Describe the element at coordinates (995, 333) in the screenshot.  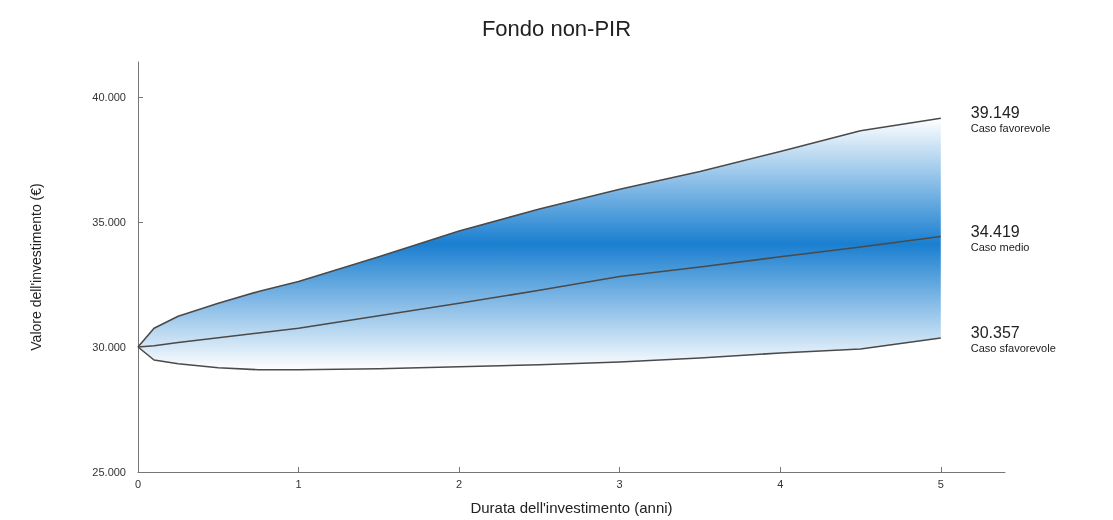
I see `data-label: 30.357` at that location.